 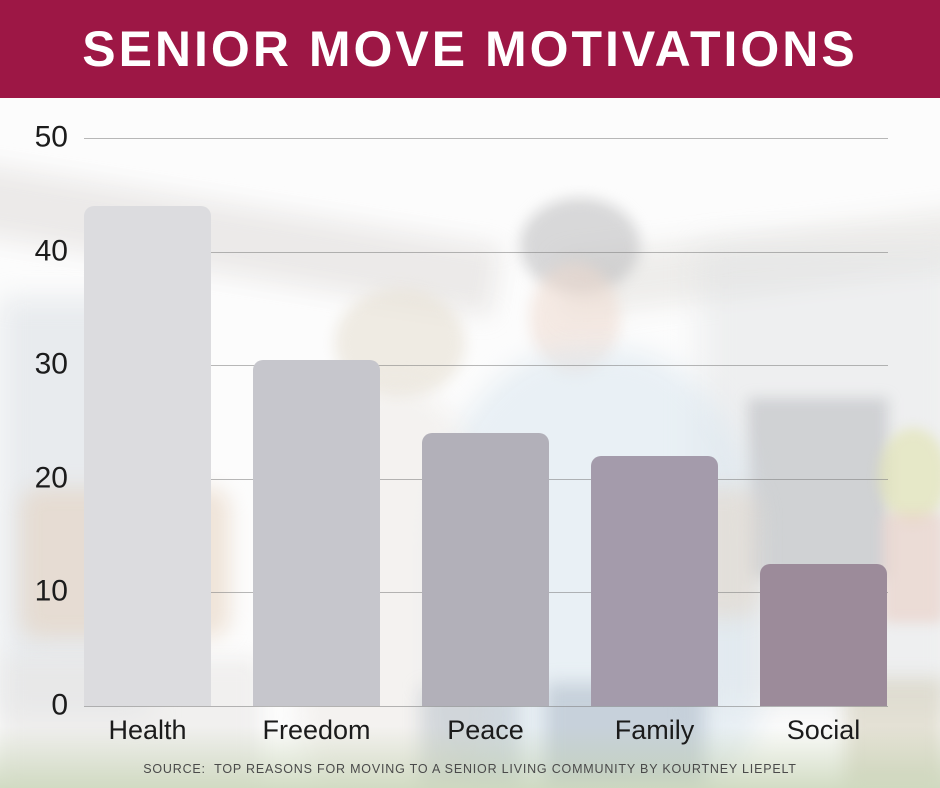 What do you see at coordinates (316, 730) in the screenshot?
I see `x-tick-label: Freedom` at bounding box center [316, 730].